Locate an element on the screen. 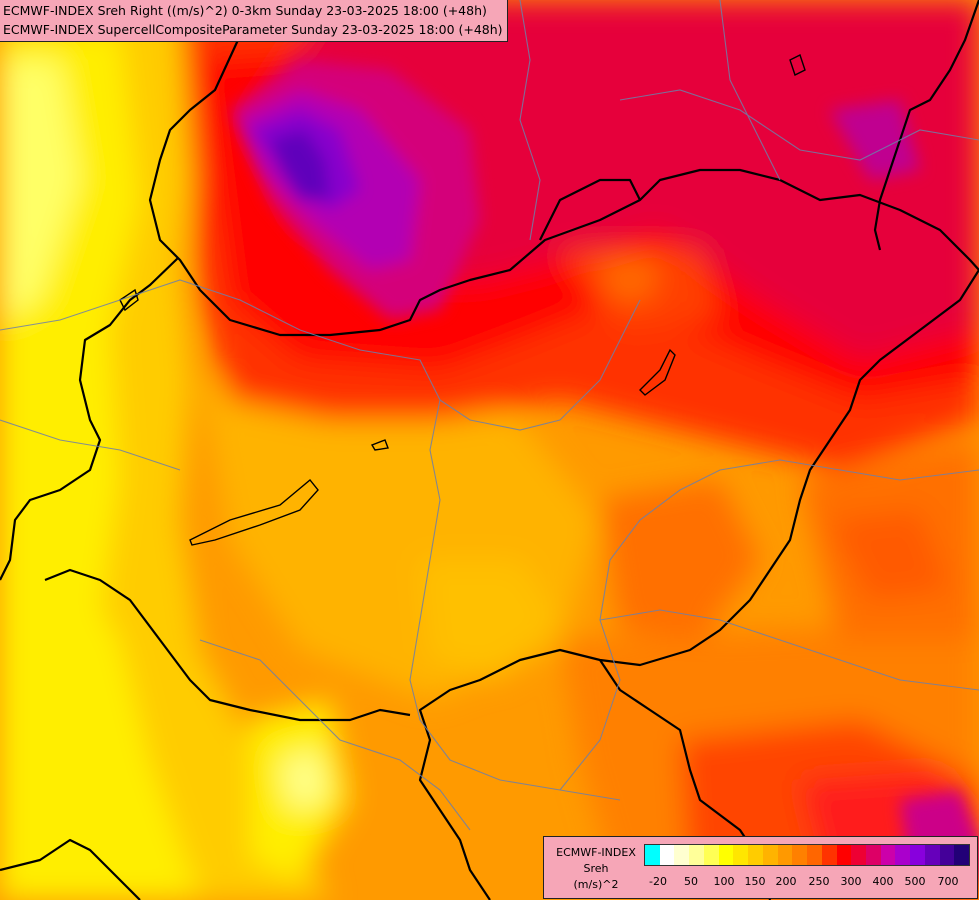  legend-tick-label: 700 is located at coordinates (948, 881).